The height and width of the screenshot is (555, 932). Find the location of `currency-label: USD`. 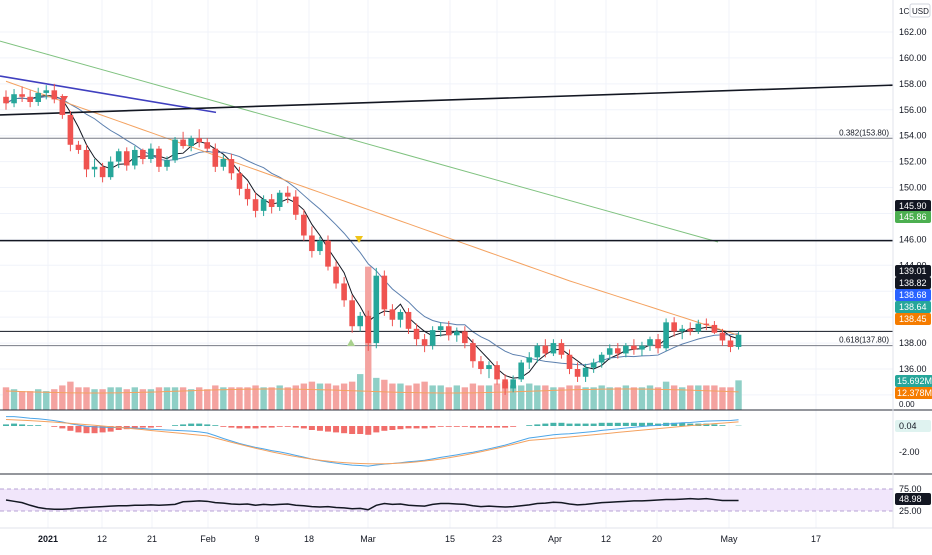

currency-label: USD is located at coordinates (920, 11).